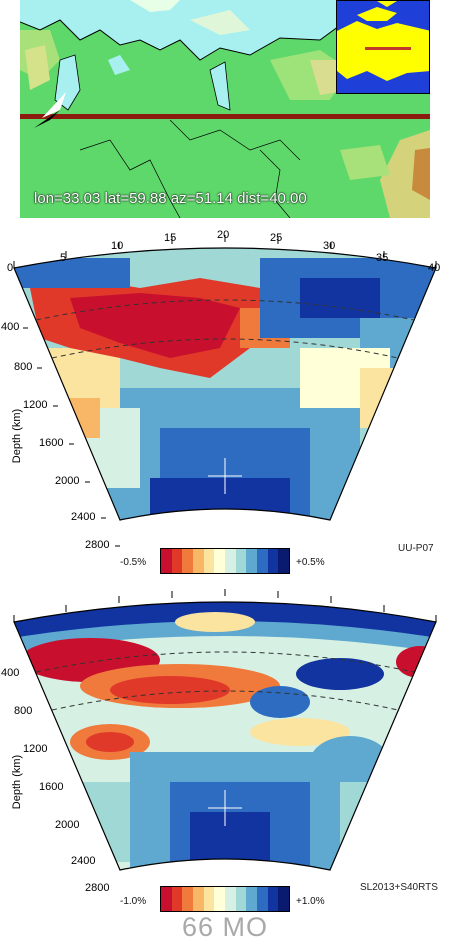  What do you see at coordinates (310, 901) in the screenshot?
I see `colorbar-max-label: +1.0%` at bounding box center [310, 901].